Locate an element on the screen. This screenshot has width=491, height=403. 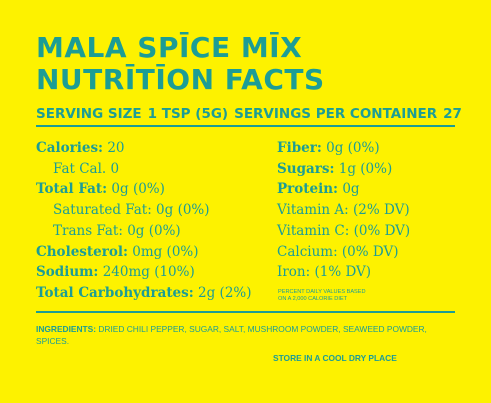
nutrient-label: Calcium: is located at coordinates (307, 251).